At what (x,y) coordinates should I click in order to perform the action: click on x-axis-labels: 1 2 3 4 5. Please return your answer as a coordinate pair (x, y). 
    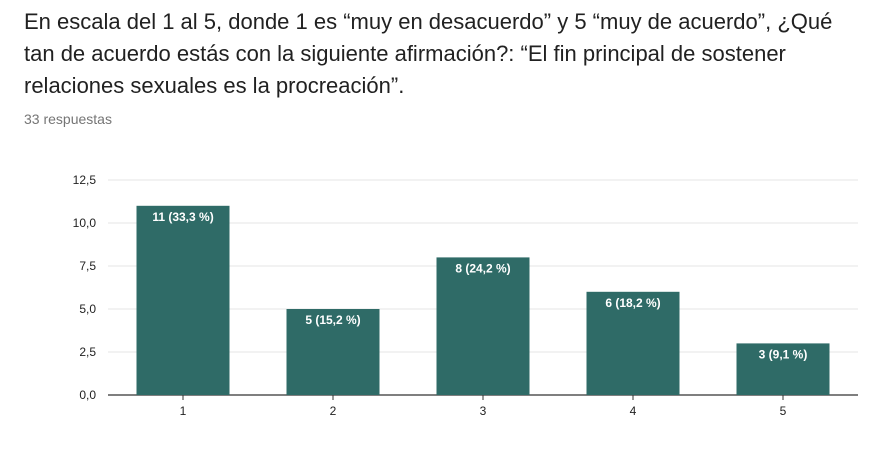
    Looking at the image, I should click on (483, 406).